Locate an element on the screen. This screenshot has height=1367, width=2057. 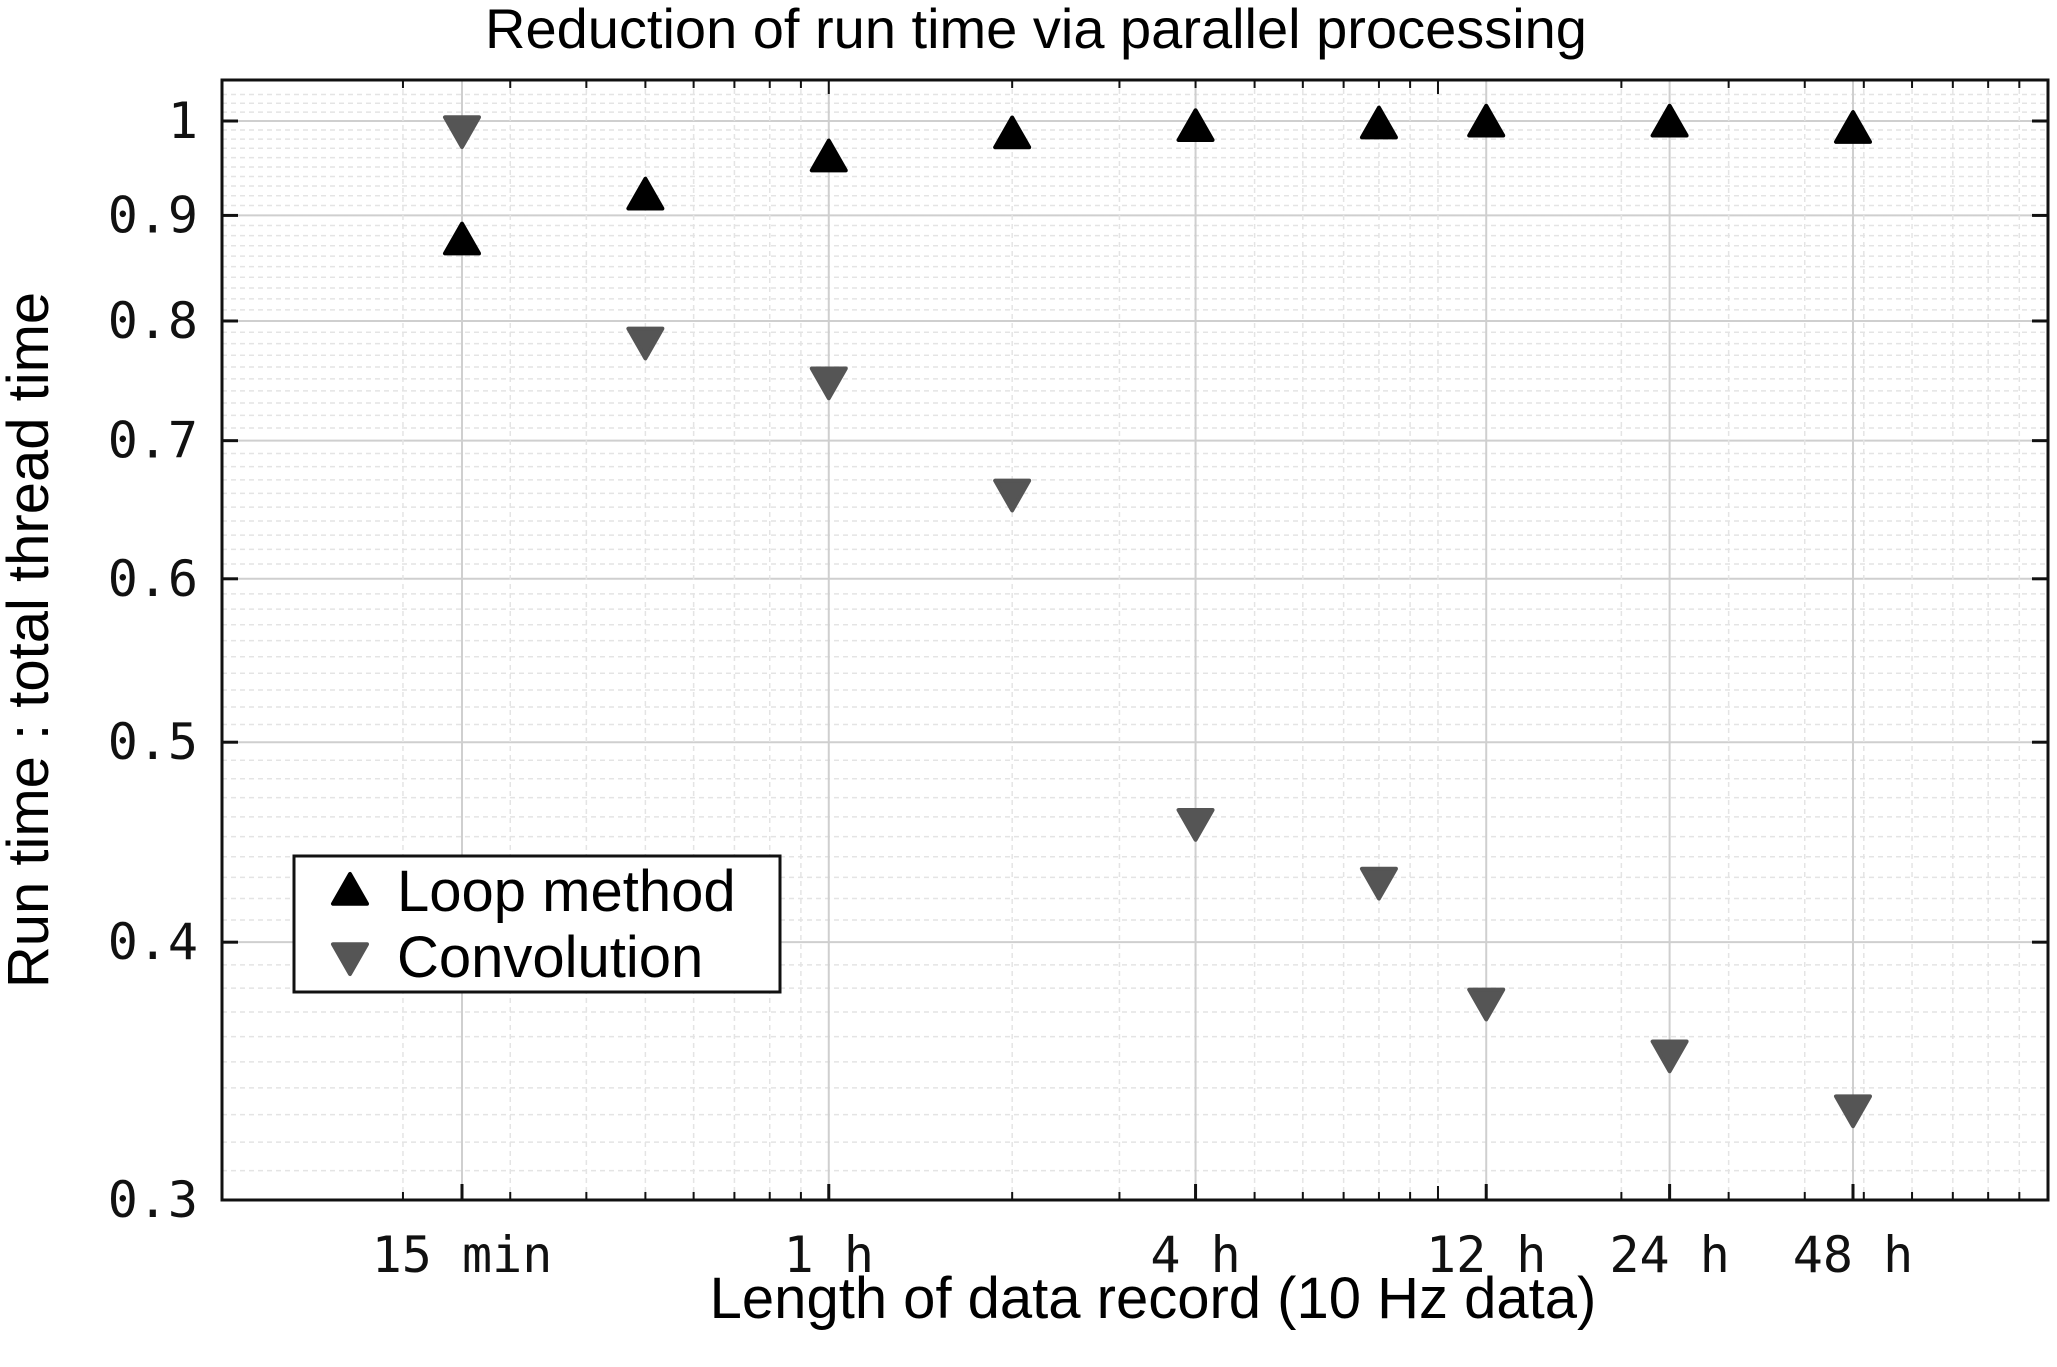
legend-label: Convolution is located at coordinates (550, 957).